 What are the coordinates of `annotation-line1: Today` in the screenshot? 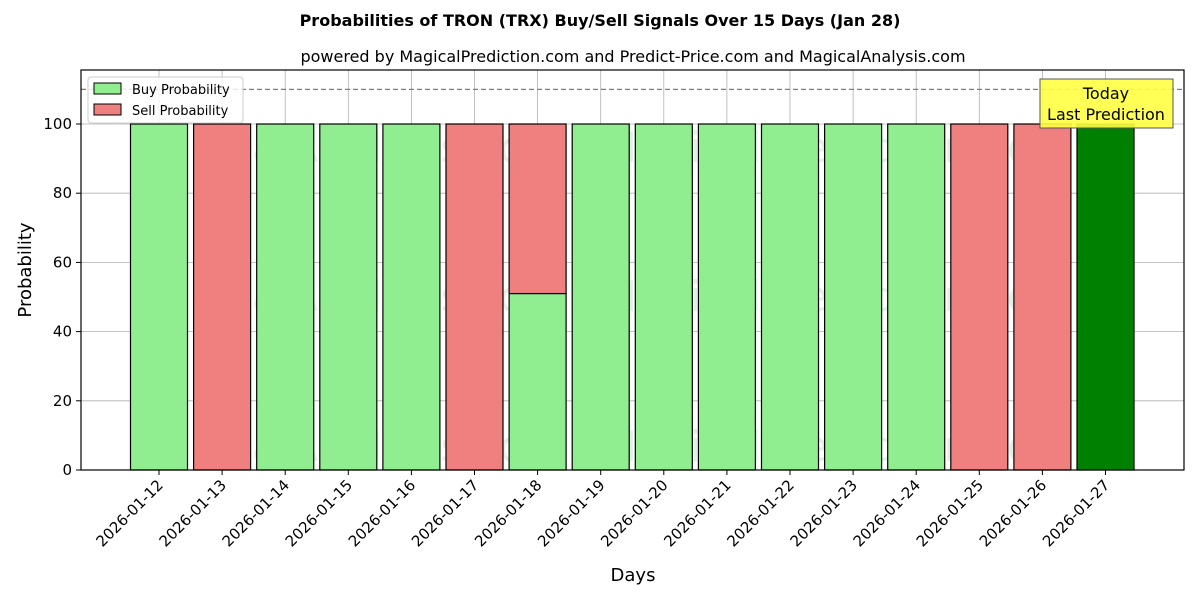 It's located at (1105, 93).